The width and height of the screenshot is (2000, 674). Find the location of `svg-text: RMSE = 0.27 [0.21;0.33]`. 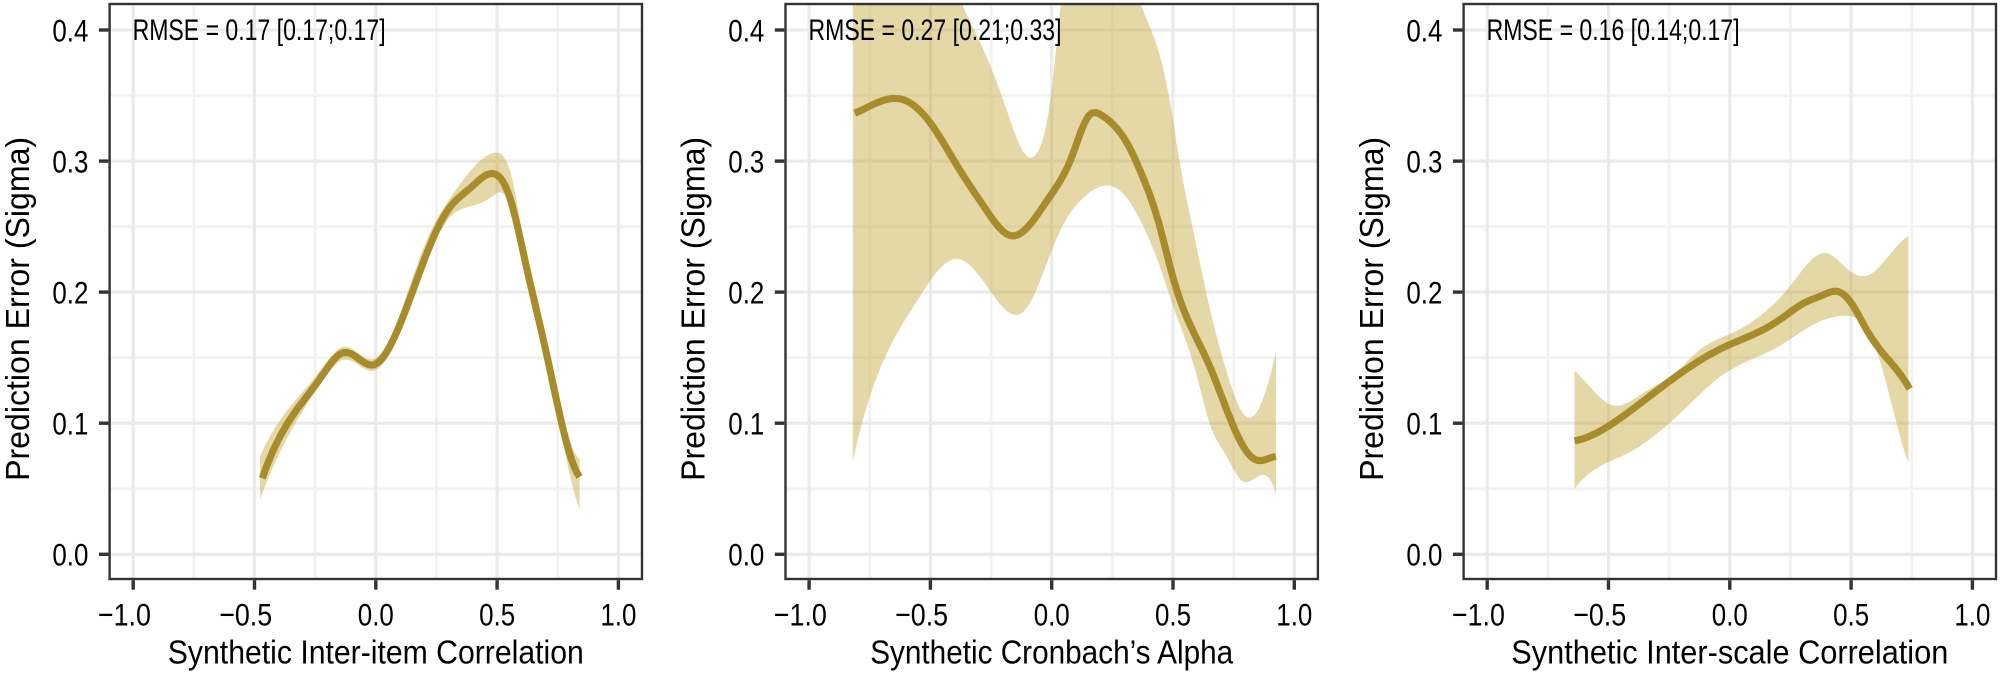

svg-text: RMSE = 0.27 [0.21;0.33] is located at coordinates (935, 30).